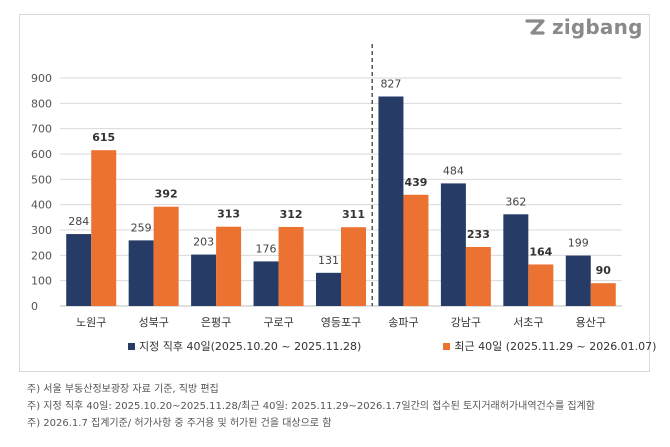 The image size is (670, 447). I want to click on data-label-series2: 615, so click(103, 137).